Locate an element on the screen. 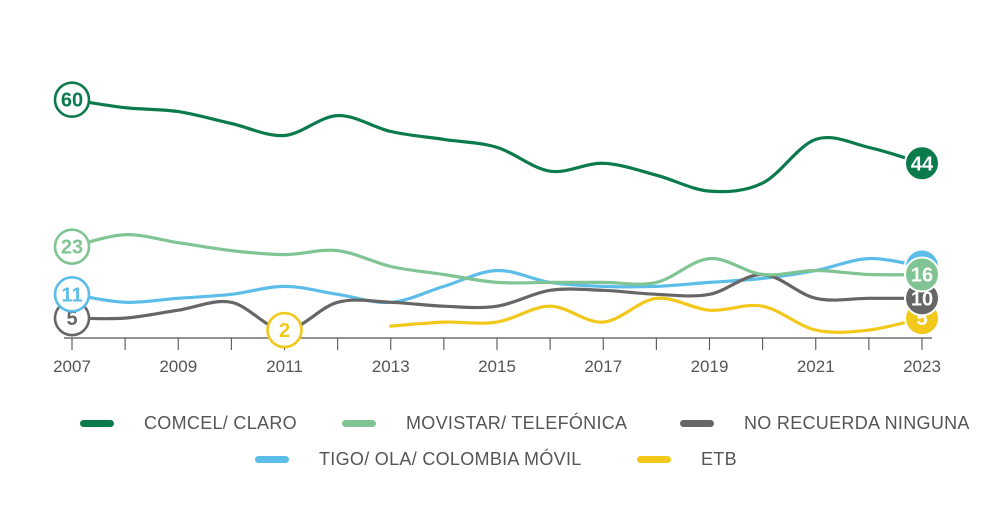 This screenshot has height=530, width=1000. series-line-movistar-telefonica is located at coordinates (497, 259).